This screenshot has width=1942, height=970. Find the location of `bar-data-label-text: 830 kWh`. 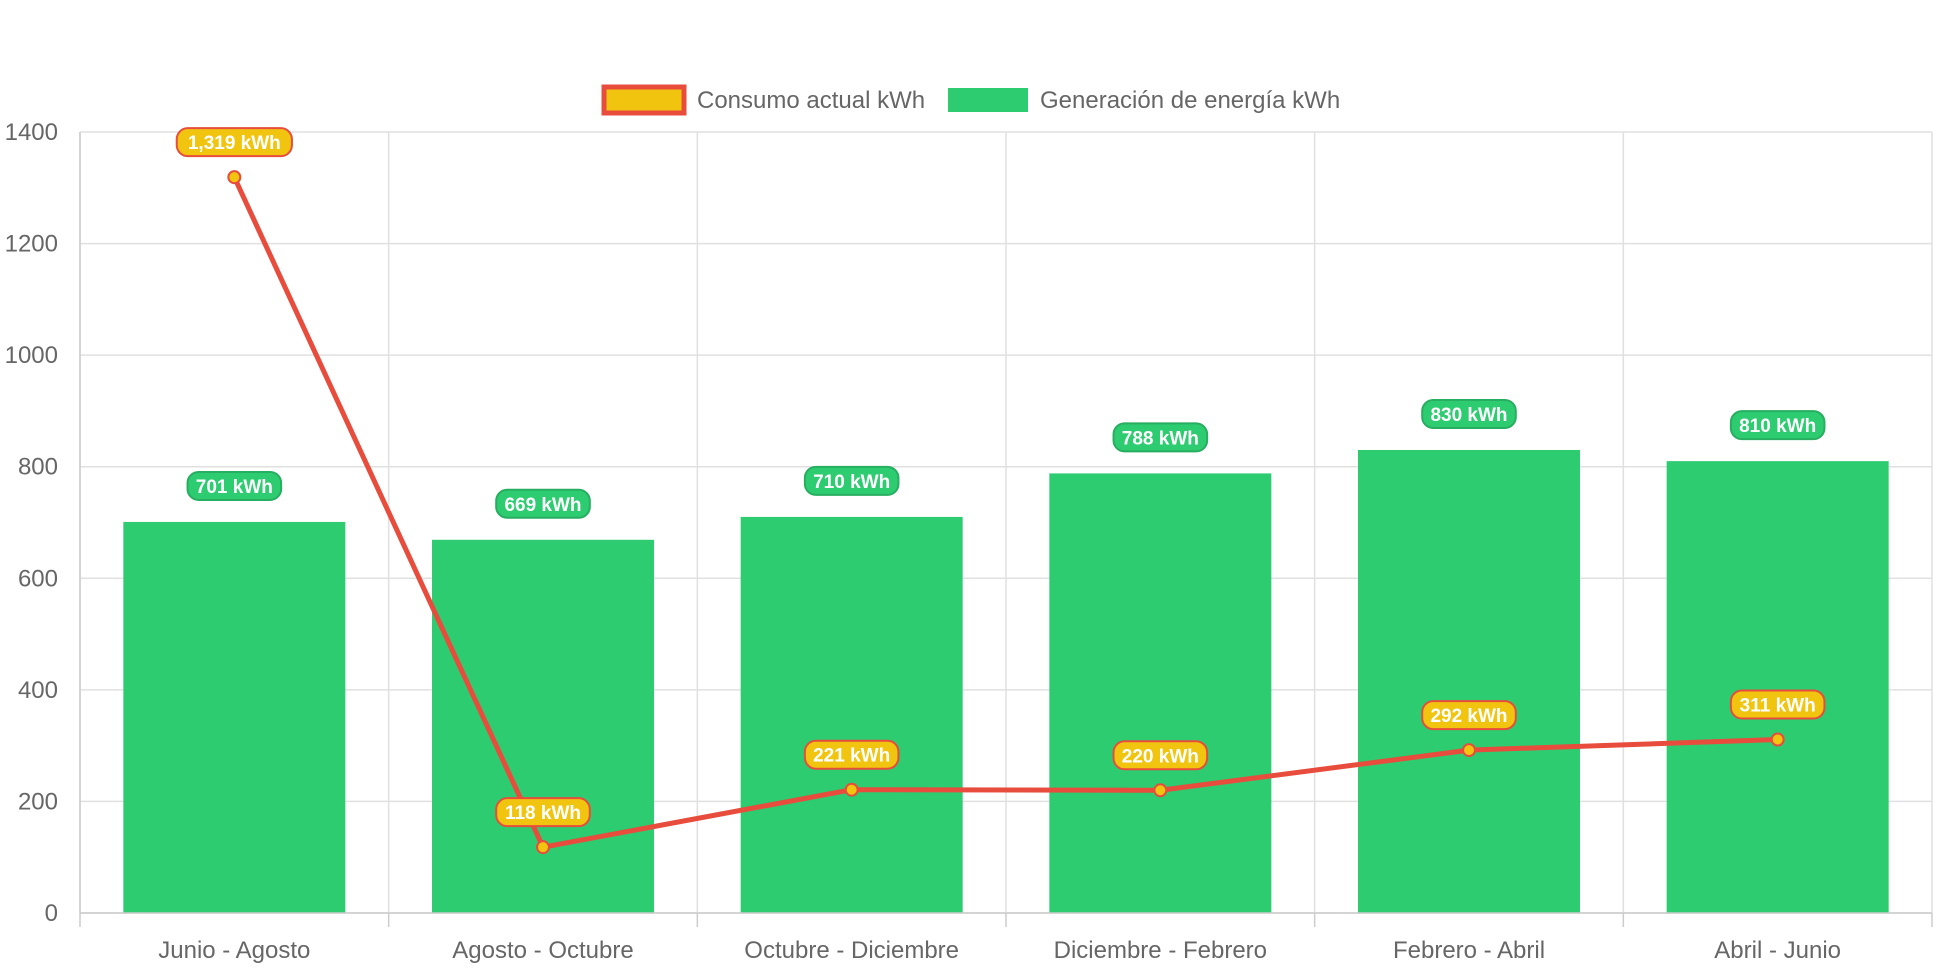

bar-data-label-text: 830 kWh is located at coordinates (1468, 415).